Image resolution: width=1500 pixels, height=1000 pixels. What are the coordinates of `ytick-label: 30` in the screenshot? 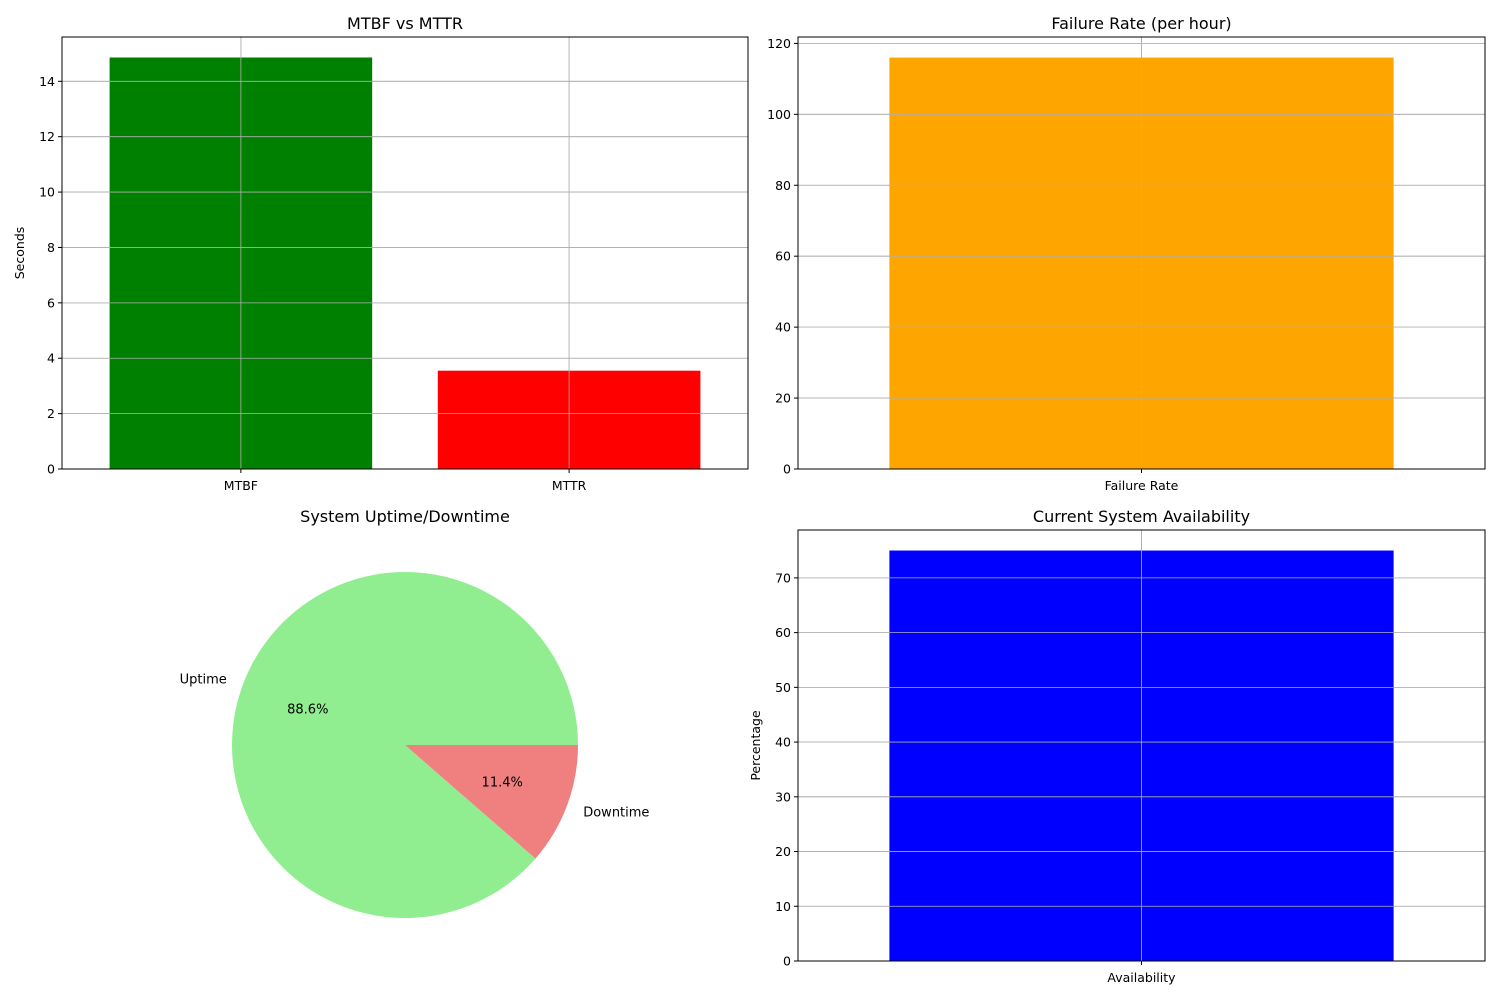 It's located at (783, 796).